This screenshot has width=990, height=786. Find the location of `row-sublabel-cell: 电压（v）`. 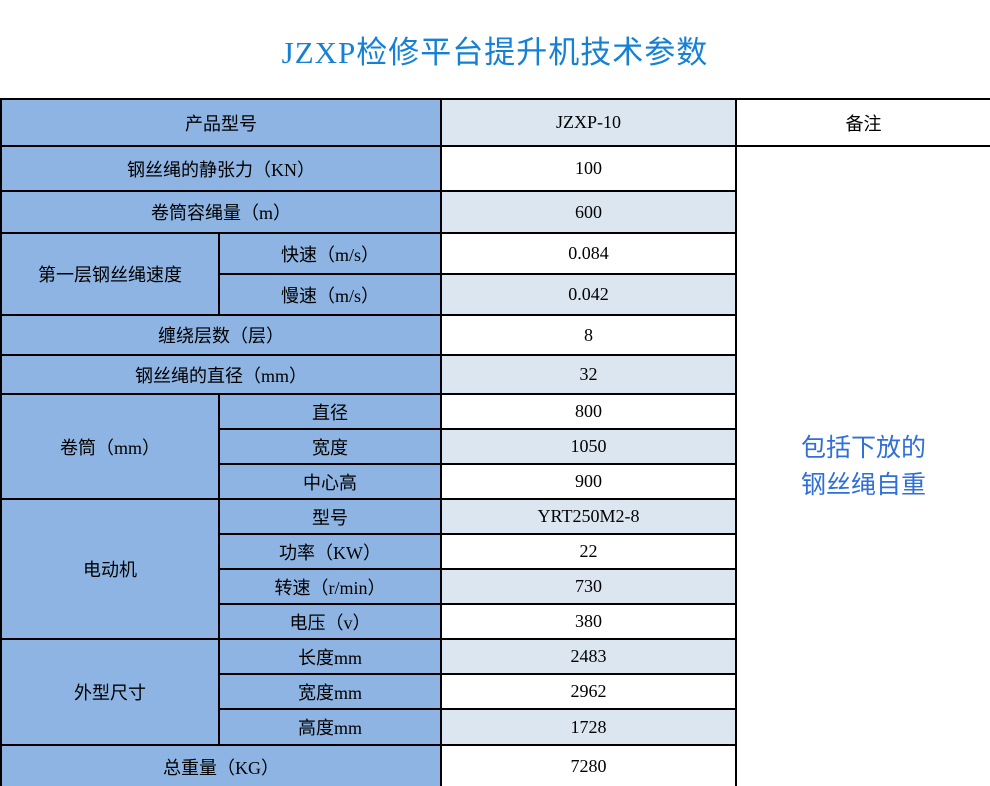

row-sublabel-cell: 电压（v） is located at coordinates (330, 621).